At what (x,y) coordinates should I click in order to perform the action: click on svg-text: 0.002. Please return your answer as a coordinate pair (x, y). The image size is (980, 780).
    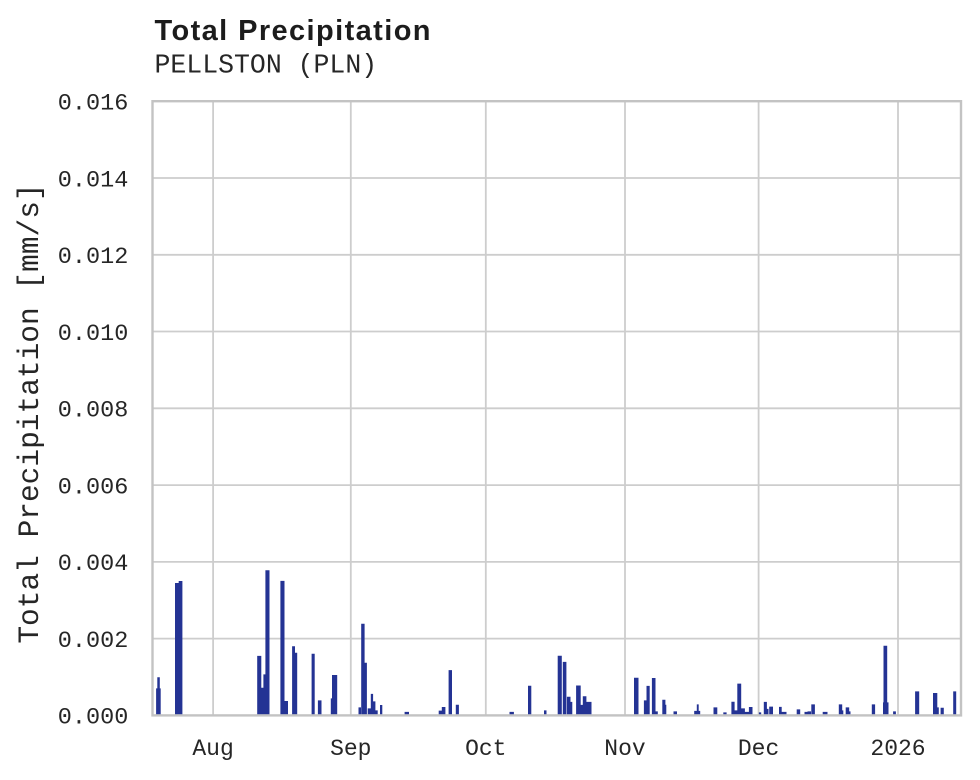
    Looking at the image, I should click on (93, 641).